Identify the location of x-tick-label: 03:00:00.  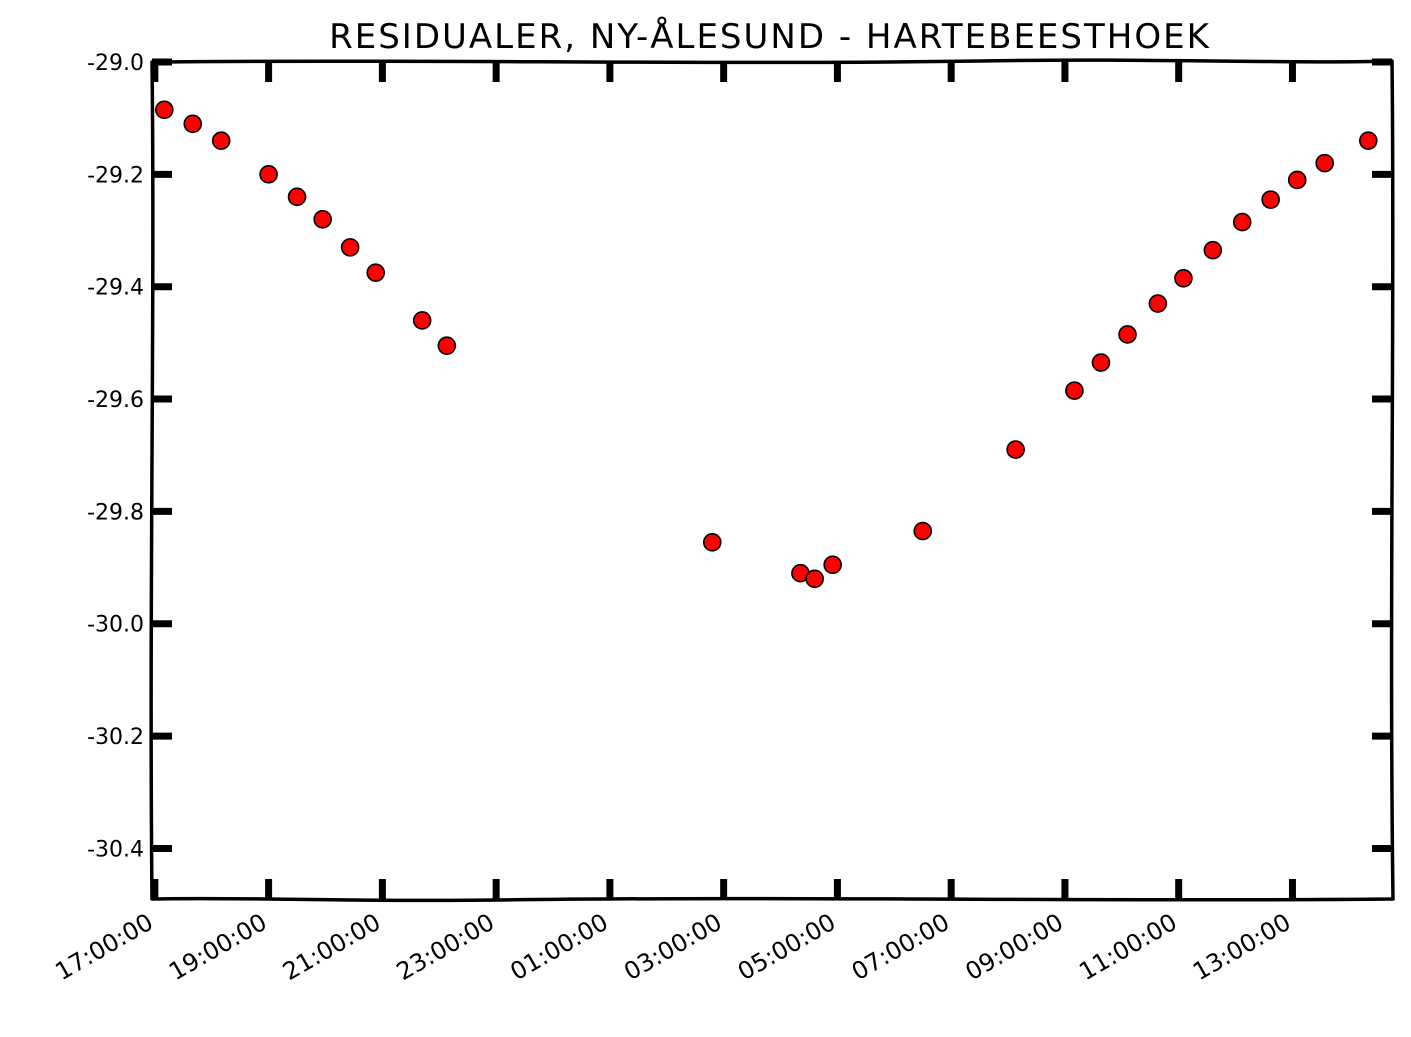
(672, 947).